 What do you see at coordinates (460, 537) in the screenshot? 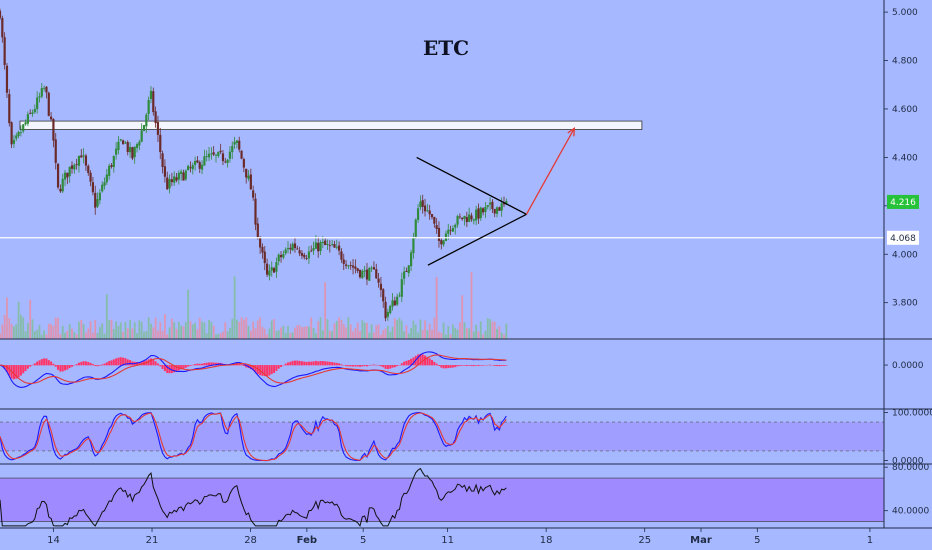
I see `time-axis: 14 21 28 Feb 5 11 18 25 Mar 5 1` at bounding box center [460, 537].